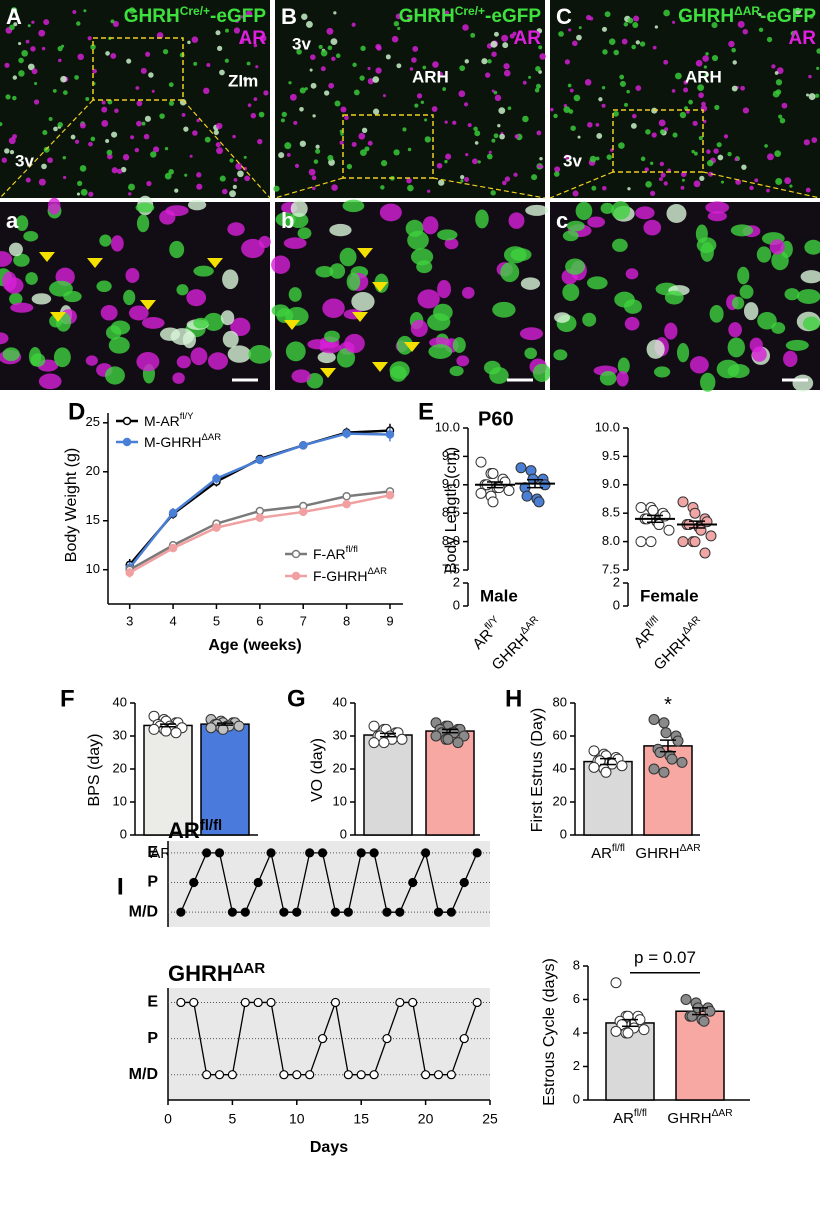 The width and height of the screenshot is (820, 1212). Describe the element at coordinates (152, 852) in the screenshot. I see `y-tick-label: E` at that location.